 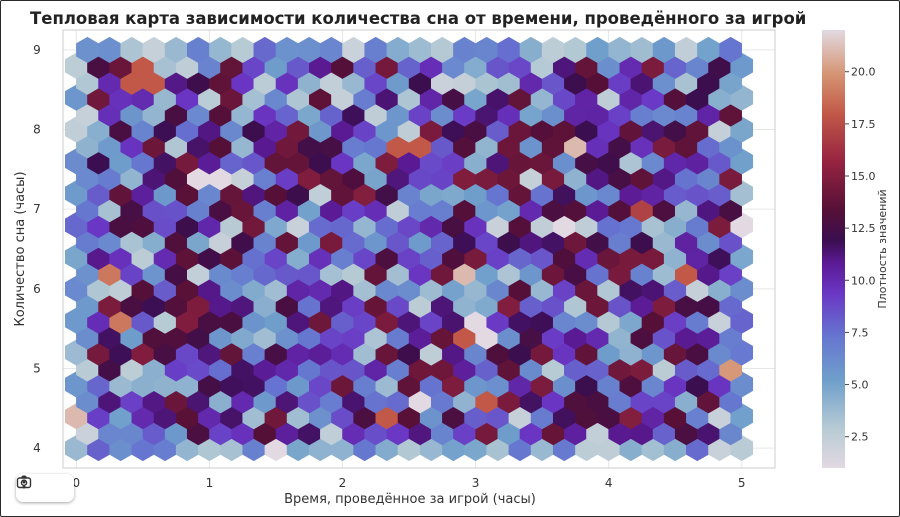 What do you see at coordinates (860, 332) in the screenshot?
I see `colorbar-tick-label: 7.5` at bounding box center [860, 332].